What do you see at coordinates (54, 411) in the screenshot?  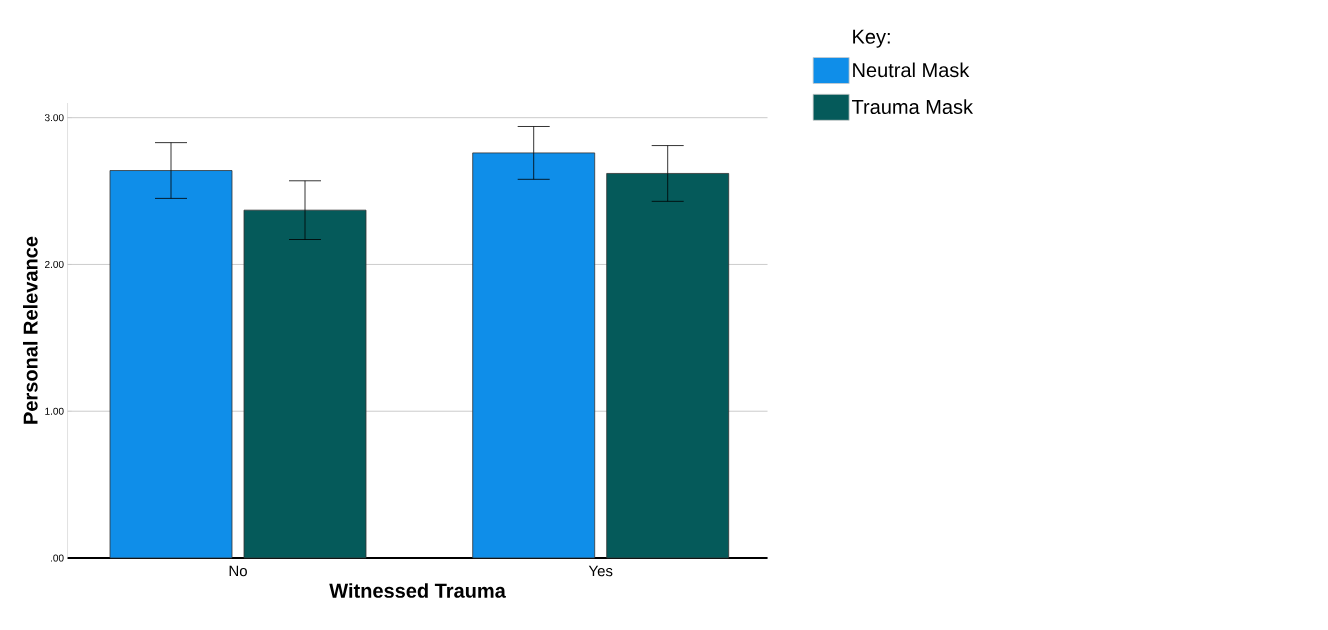 I see `y-tick-label: 1.00` at bounding box center [54, 411].